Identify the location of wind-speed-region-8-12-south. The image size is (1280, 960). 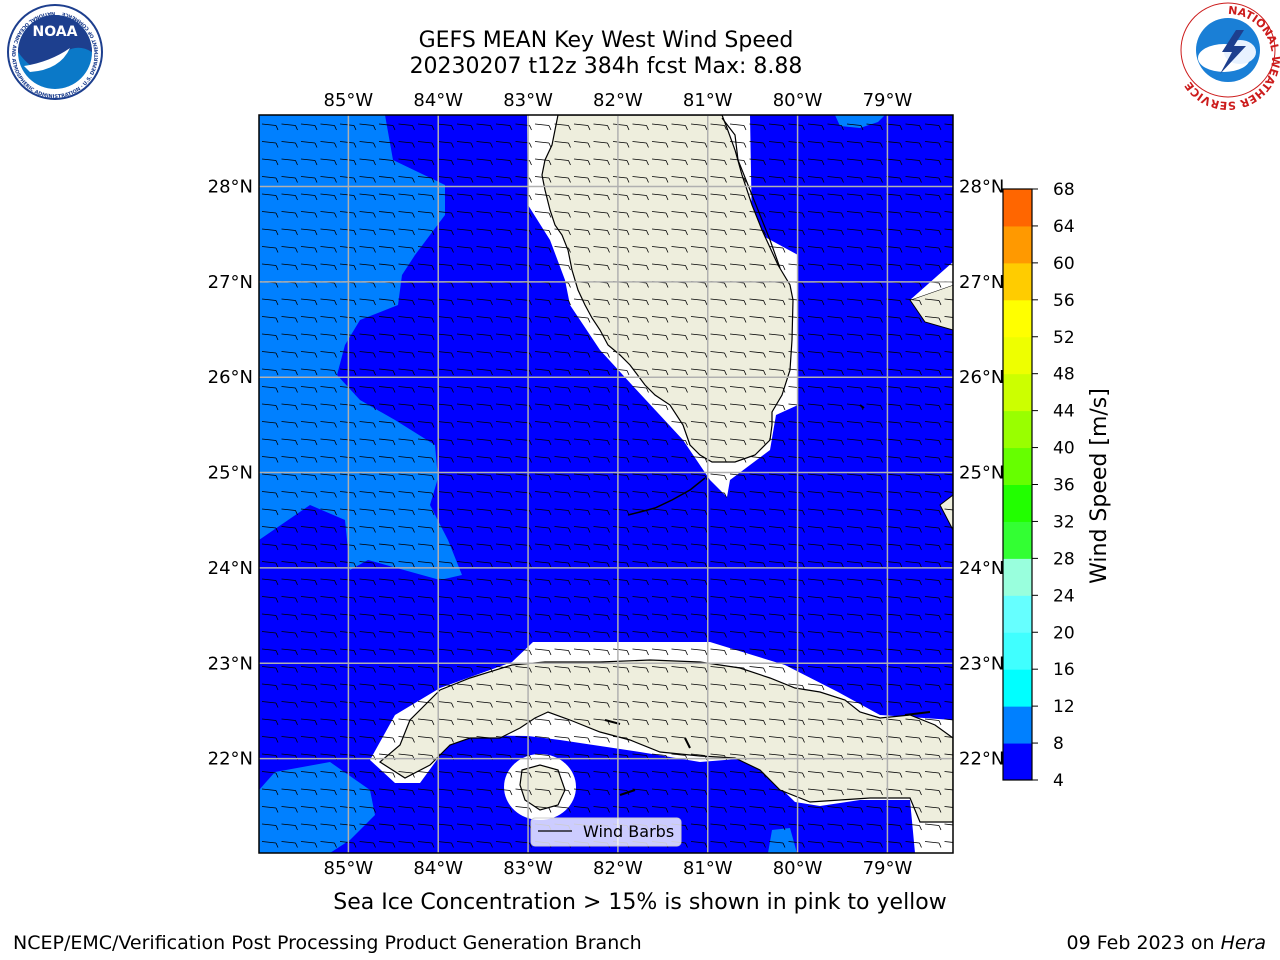
(782, 840).